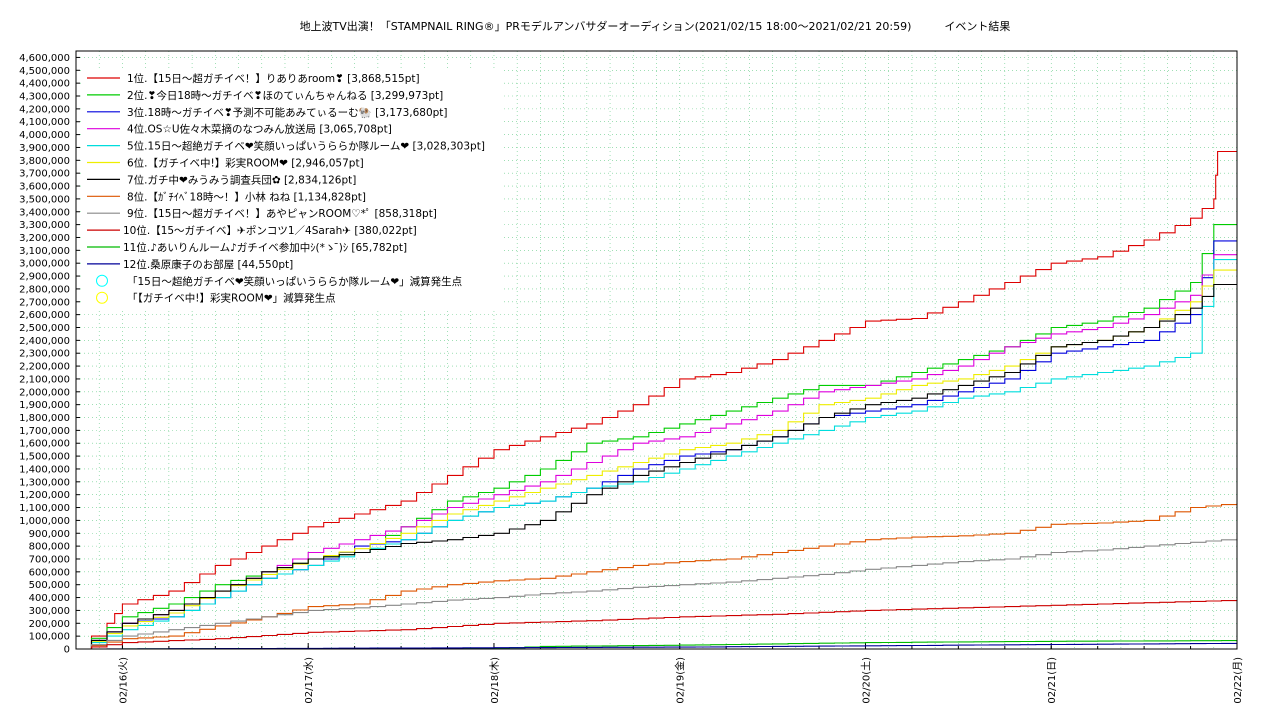 The height and width of the screenshot is (720, 1280). Describe the element at coordinates (44, 354) in the screenshot. I see `y-tick-label: 2,300,000` at that location.